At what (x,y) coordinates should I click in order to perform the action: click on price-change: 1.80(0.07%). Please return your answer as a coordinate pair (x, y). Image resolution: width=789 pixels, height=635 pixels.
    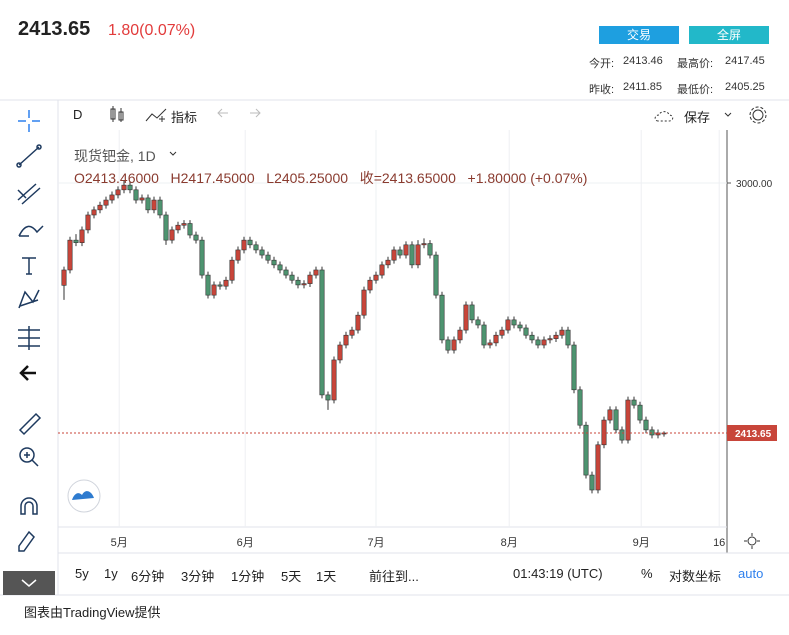
    Looking at the image, I should click on (152, 30).